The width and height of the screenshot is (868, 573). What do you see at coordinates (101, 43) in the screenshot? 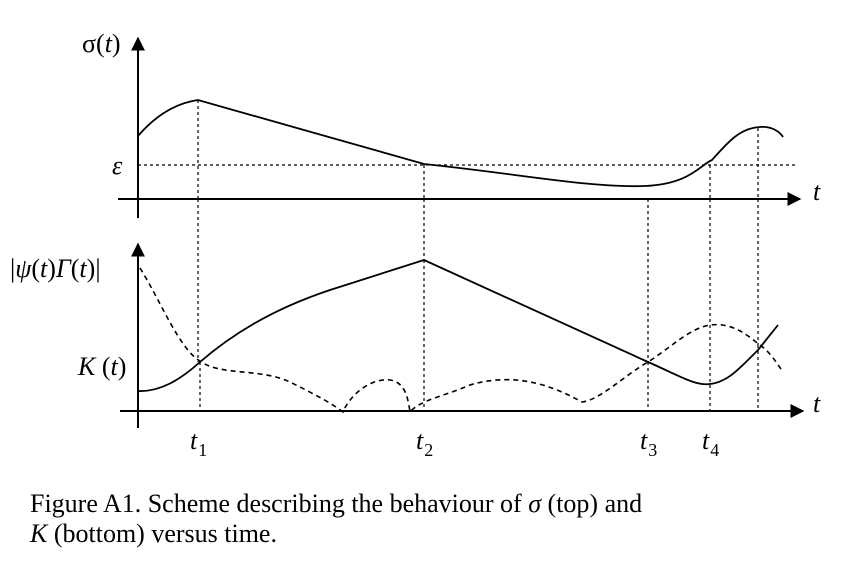
I see `sigma-axis-label: σ(t)` at bounding box center [101, 43].